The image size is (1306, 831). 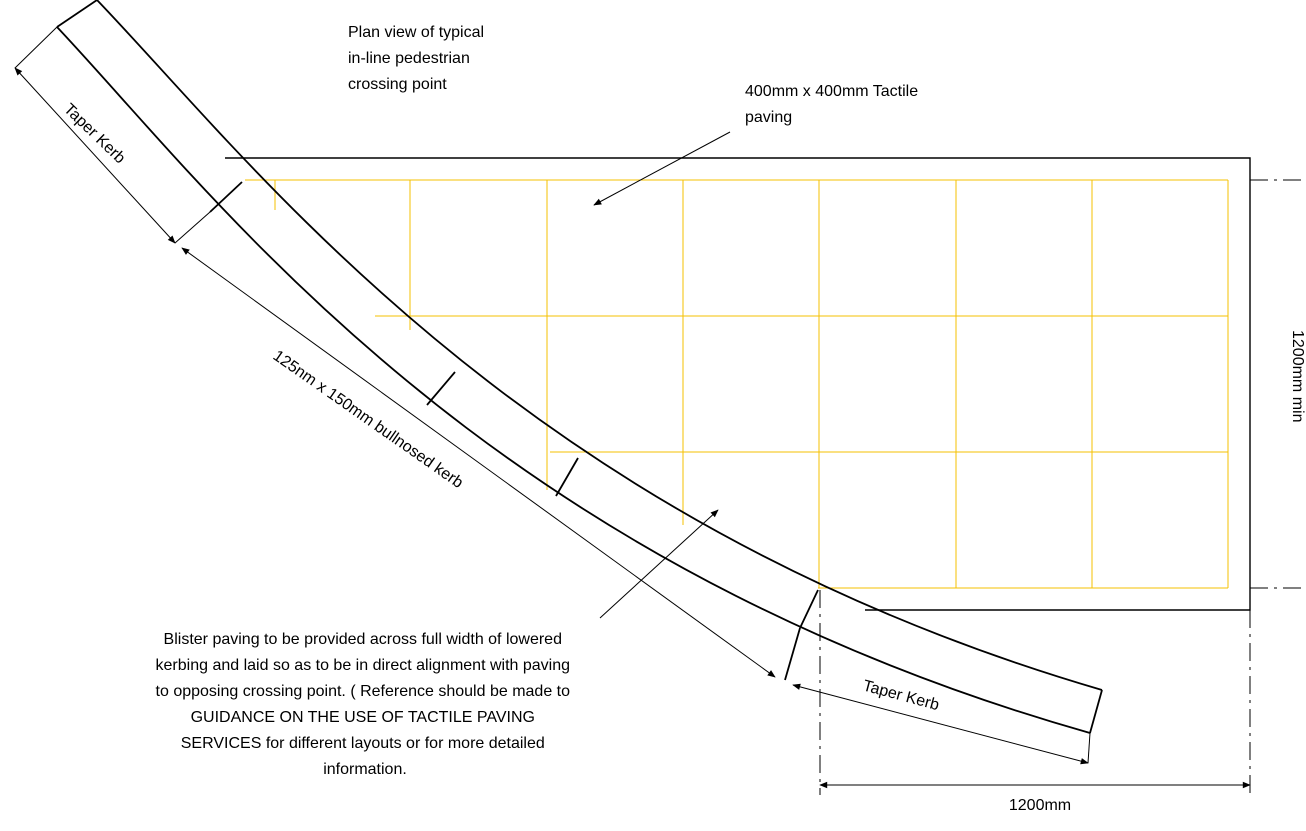 I want to click on right-dimension-label: 1200mm min, so click(x=1297, y=376).